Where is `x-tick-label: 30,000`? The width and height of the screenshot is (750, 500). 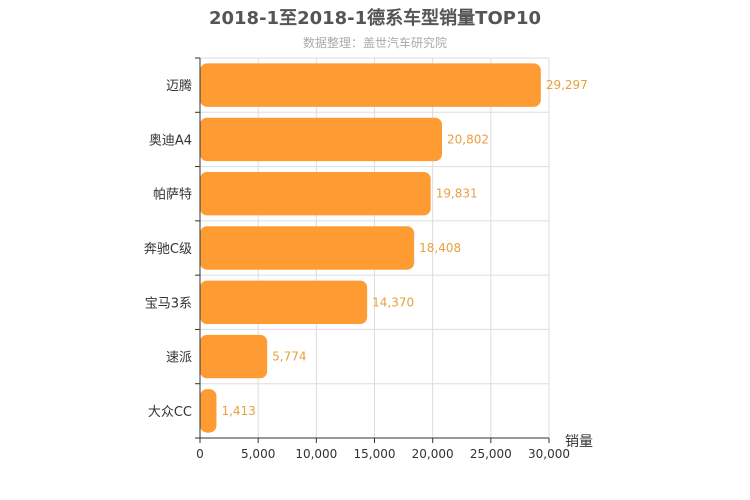 x-tick-label: 30,000 is located at coordinates (549, 454).